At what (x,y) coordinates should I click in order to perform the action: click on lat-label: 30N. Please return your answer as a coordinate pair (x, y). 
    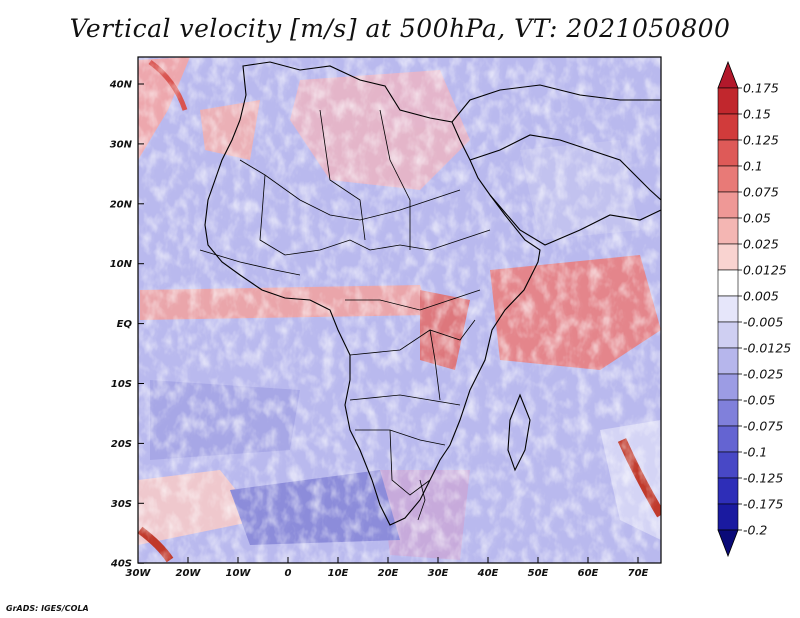
    Looking at the image, I should click on (121, 144).